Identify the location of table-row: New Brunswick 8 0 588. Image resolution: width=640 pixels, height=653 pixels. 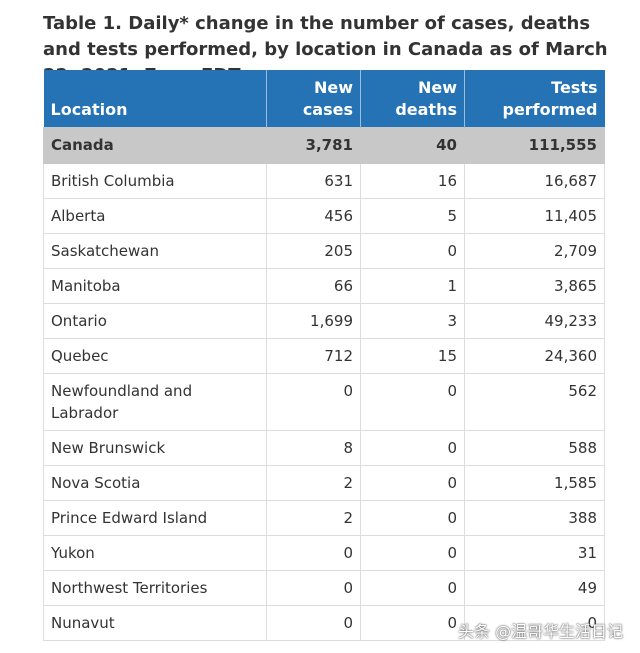
(324, 447).